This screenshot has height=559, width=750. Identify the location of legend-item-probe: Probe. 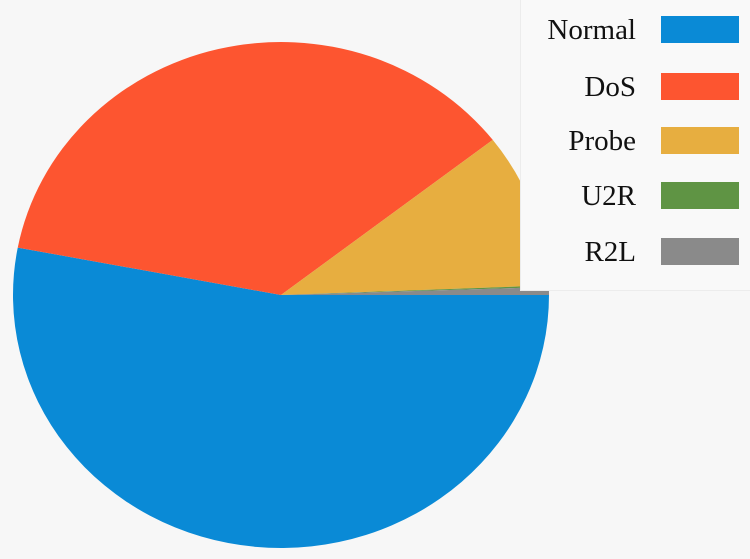
(635, 141).